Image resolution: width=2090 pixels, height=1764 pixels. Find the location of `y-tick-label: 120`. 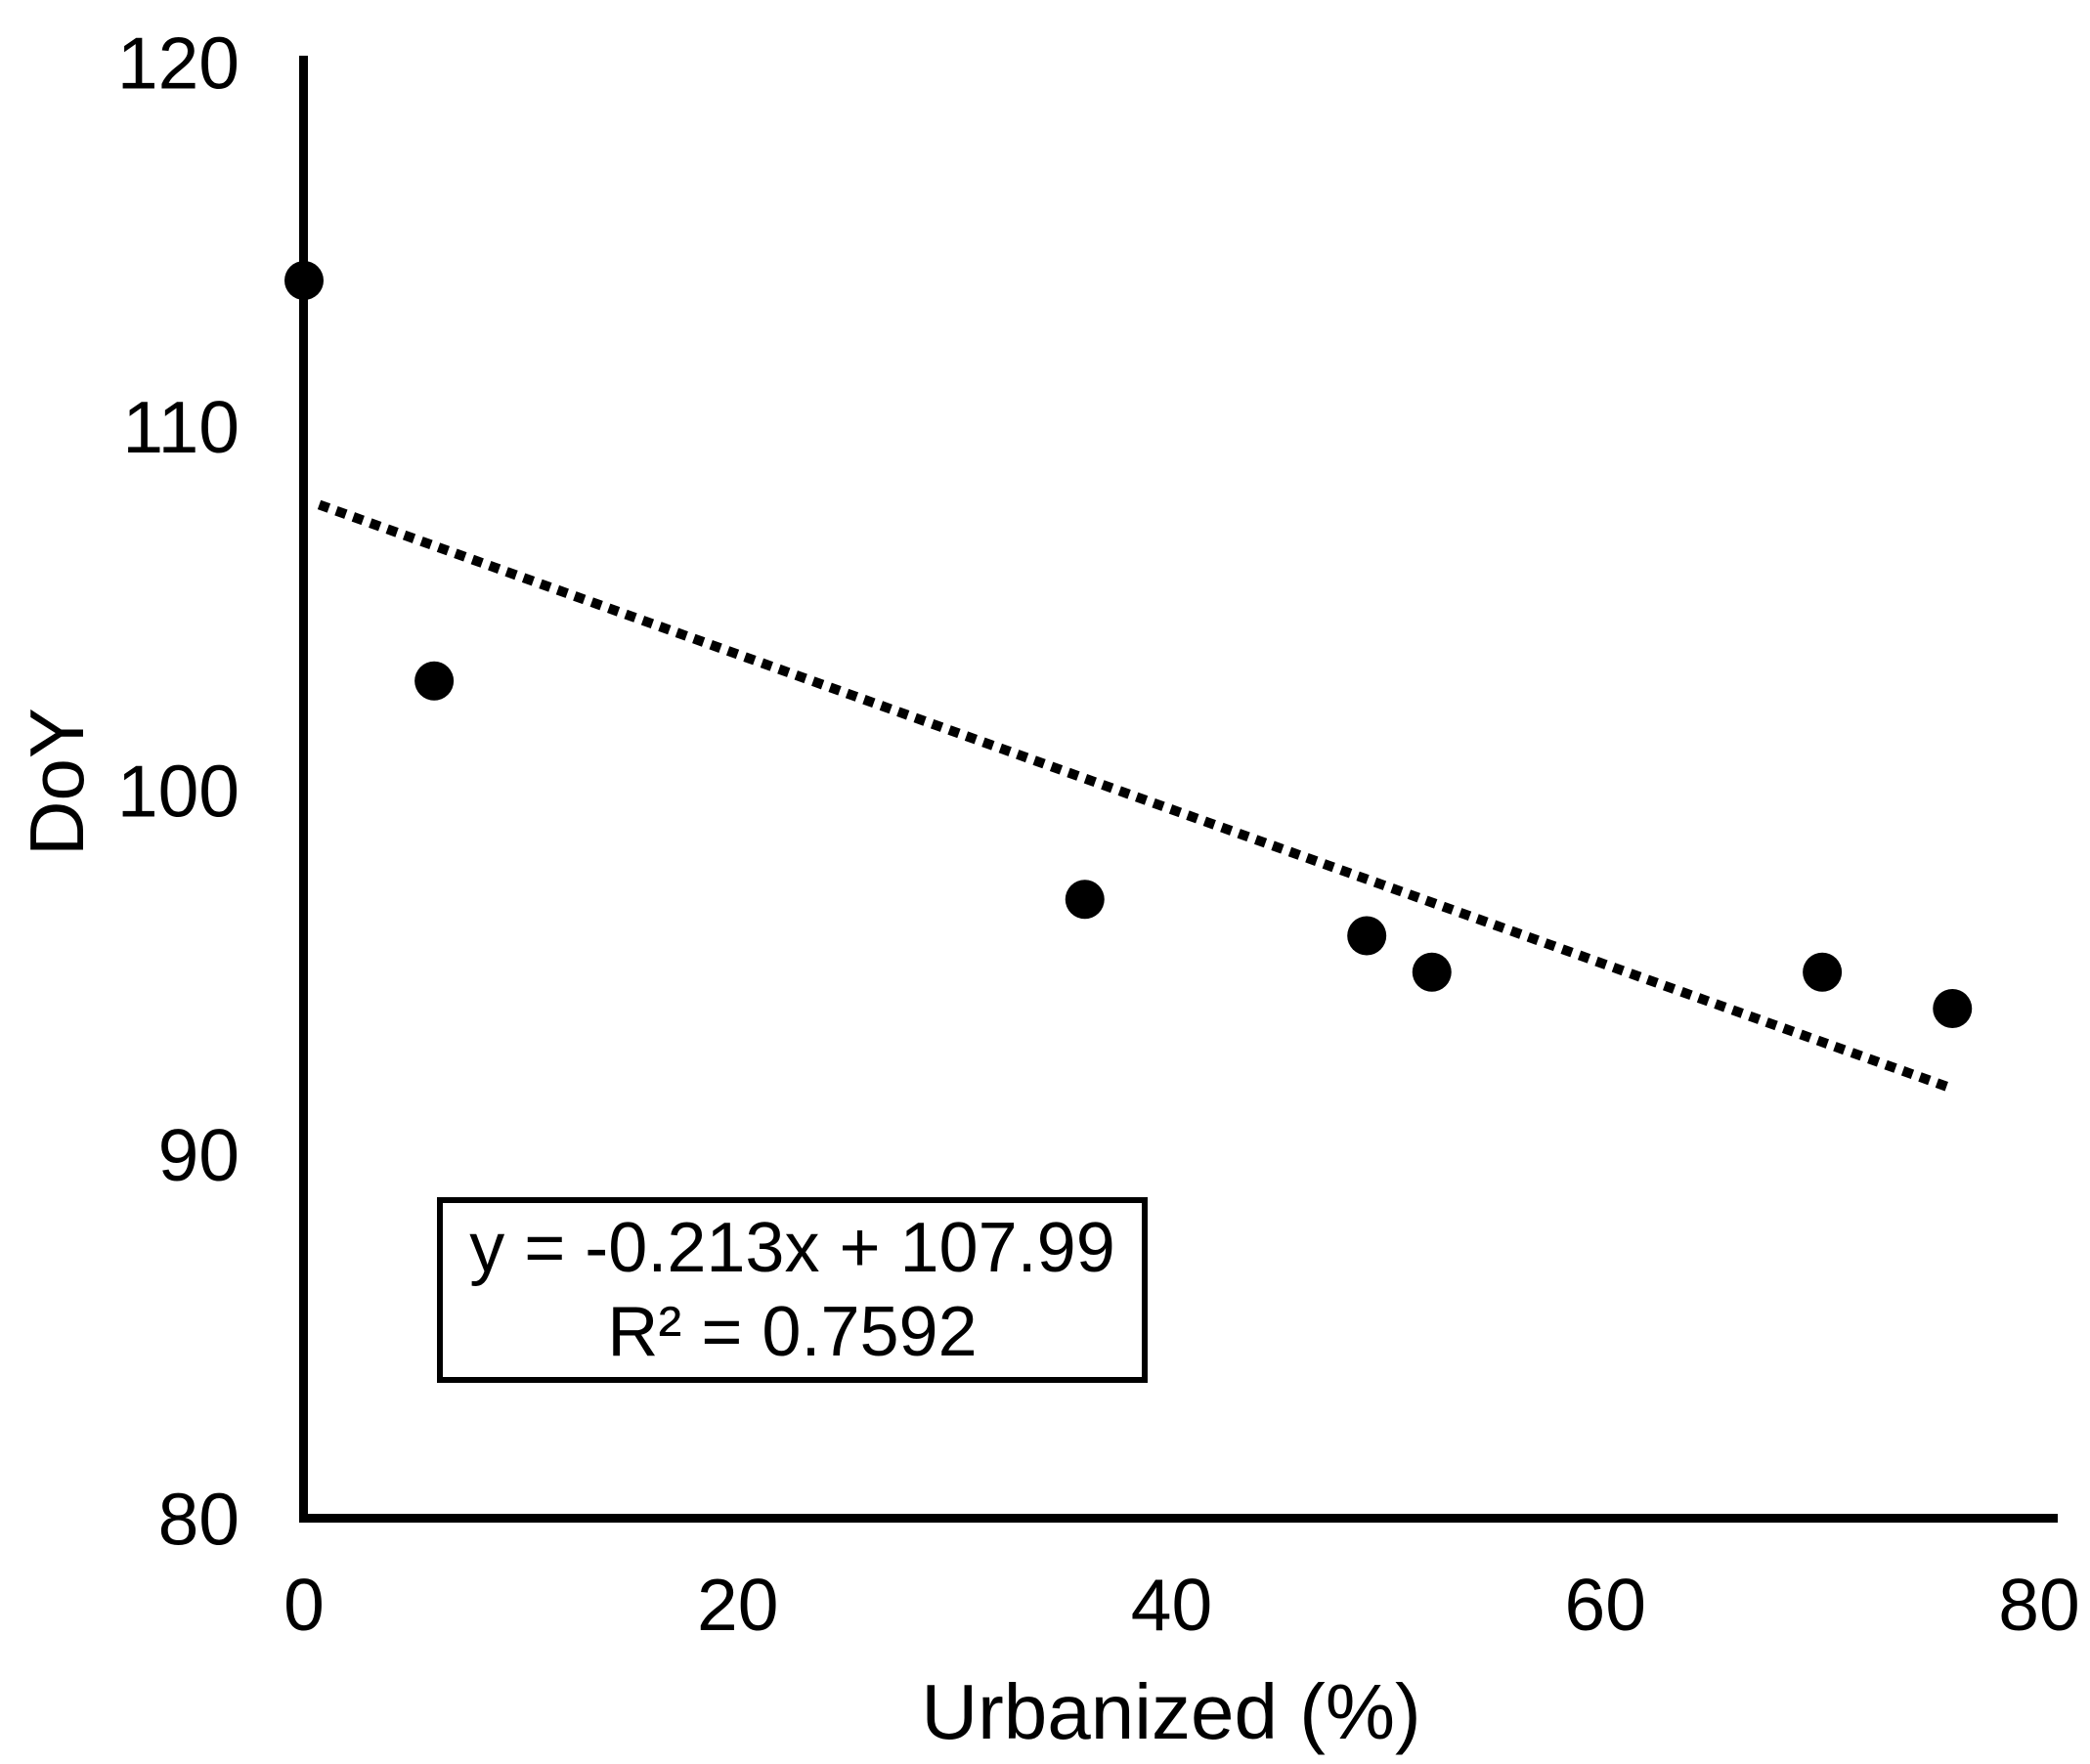

y-tick-label: 120 is located at coordinates (178, 64).